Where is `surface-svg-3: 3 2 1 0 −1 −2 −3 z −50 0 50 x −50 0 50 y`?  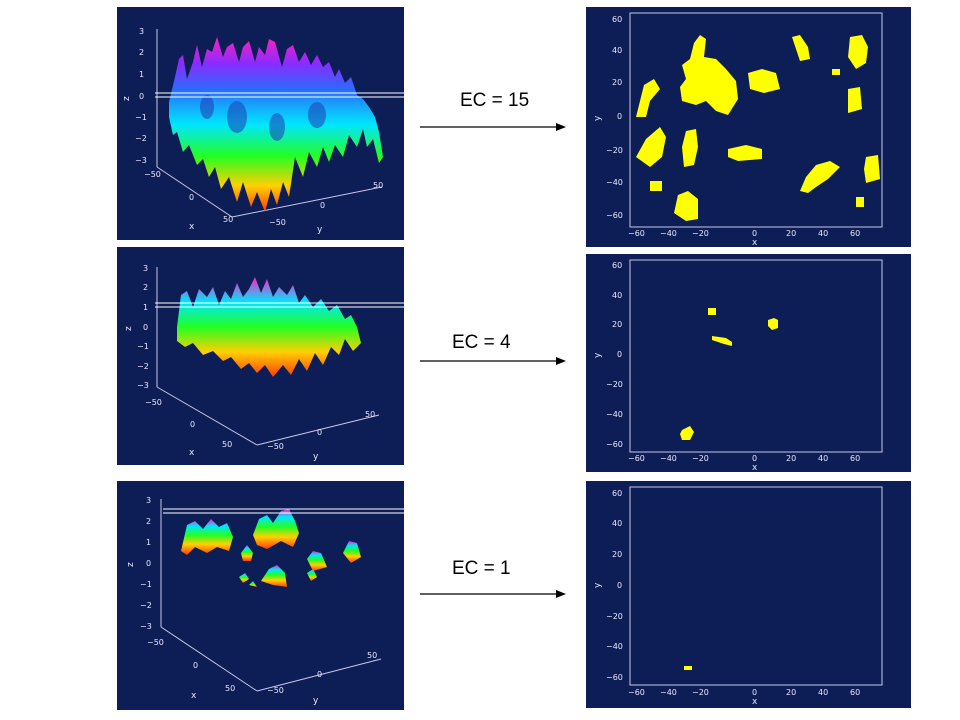
surface-svg-3: 3 2 1 0 −1 −2 −3 z −50 0 50 x −50 0 50 y is located at coordinates (265, 601).